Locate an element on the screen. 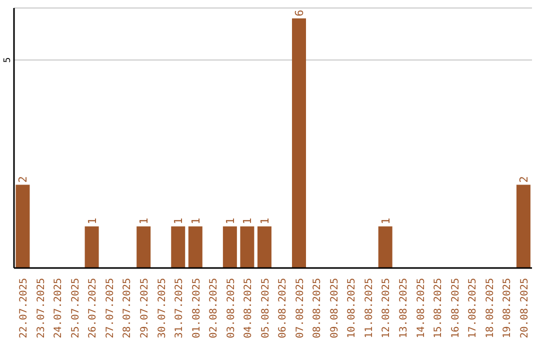  x-tick-label: 28.07.2025 is located at coordinates (128, 308).